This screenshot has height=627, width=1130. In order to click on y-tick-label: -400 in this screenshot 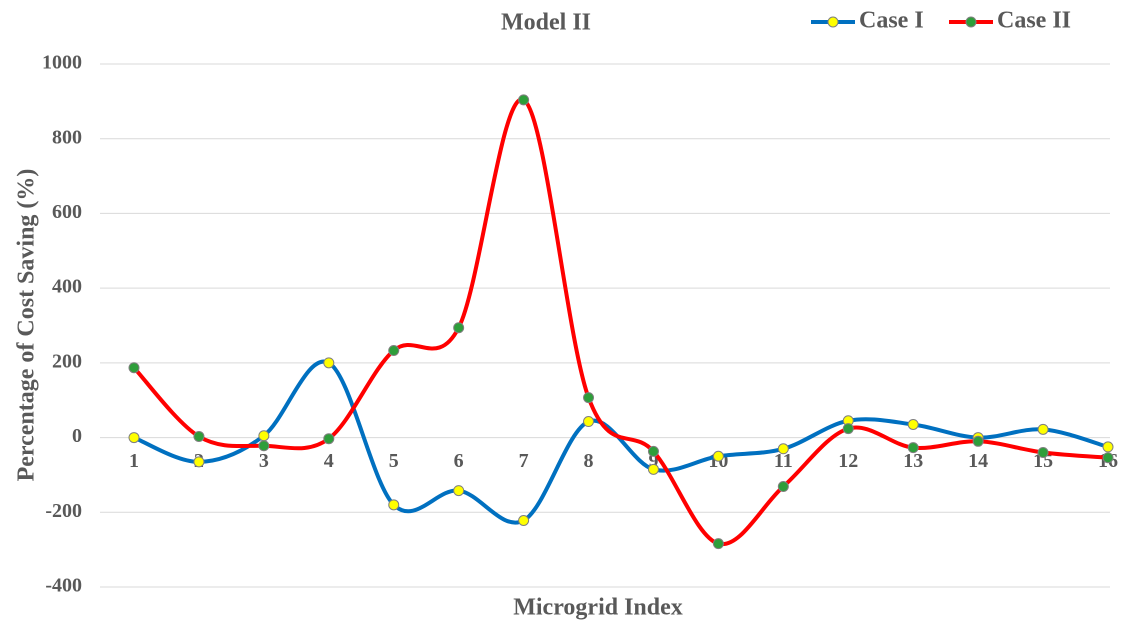, I will do `click(63, 586)`.